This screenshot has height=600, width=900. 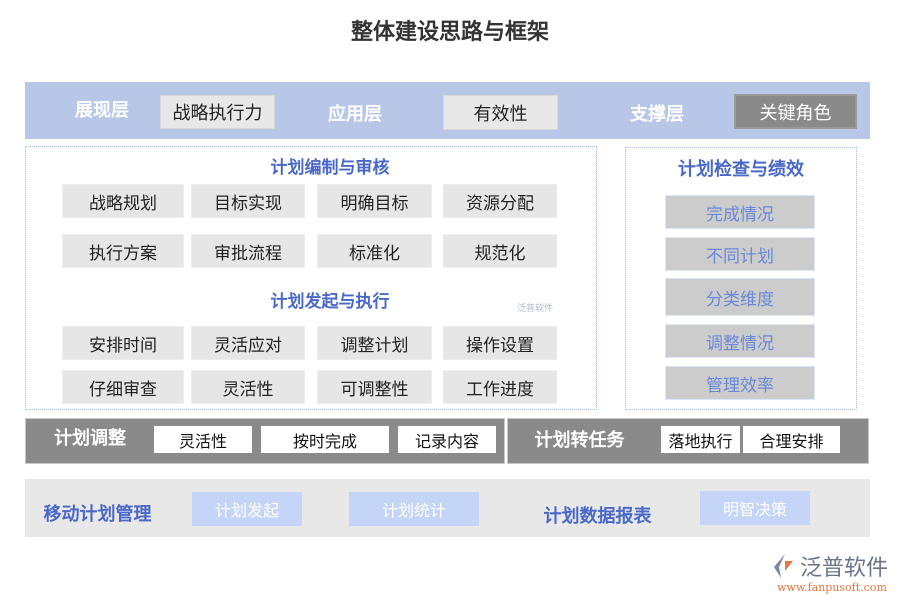 What do you see at coordinates (414, 509) in the screenshot?
I see `mobile-item: 计划统计` at bounding box center [414, 509].